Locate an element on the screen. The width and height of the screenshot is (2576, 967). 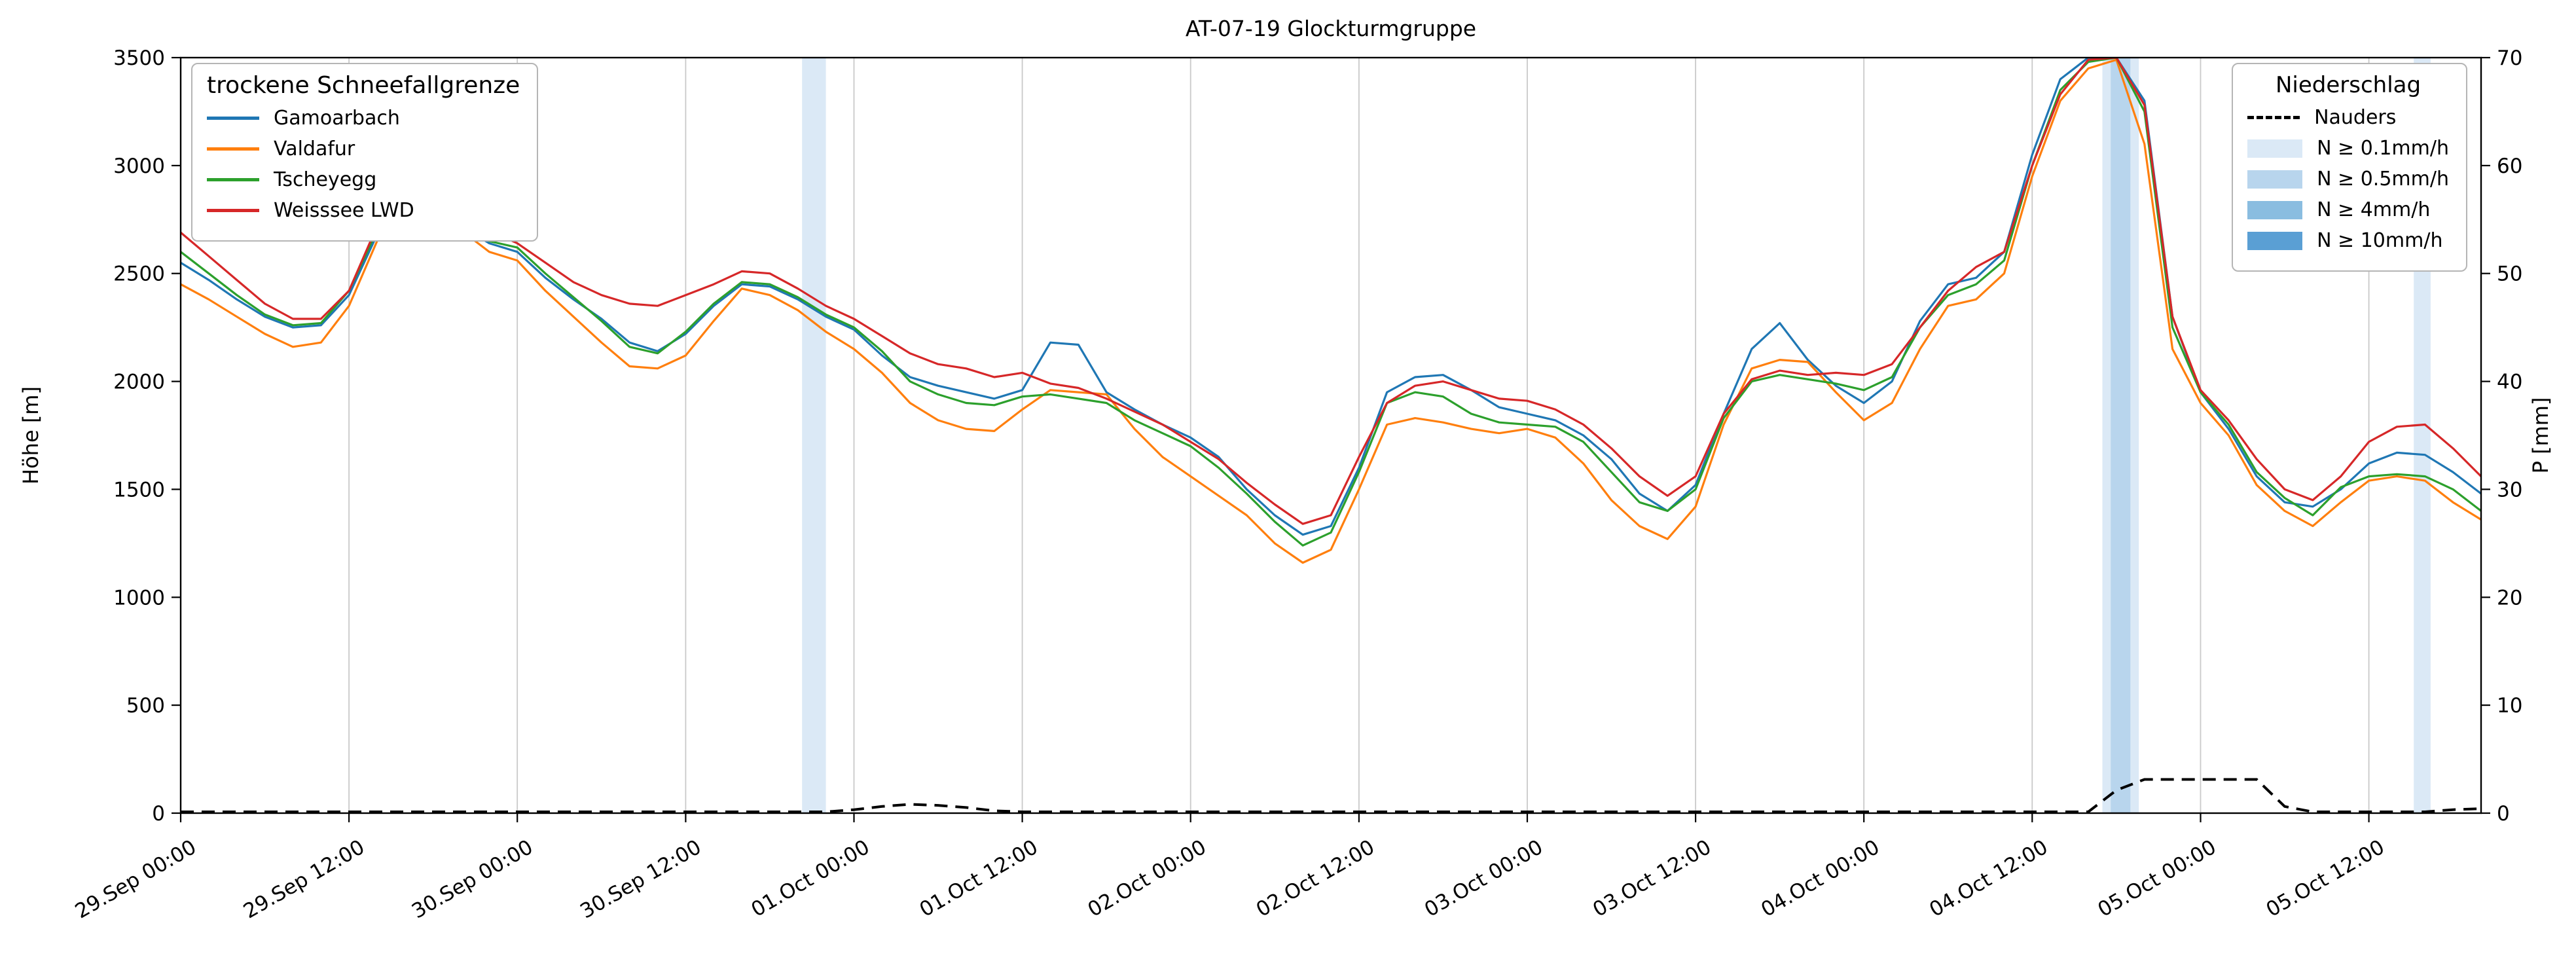
y-tick-label-right: 0 is located at coordinates (2503, 814).